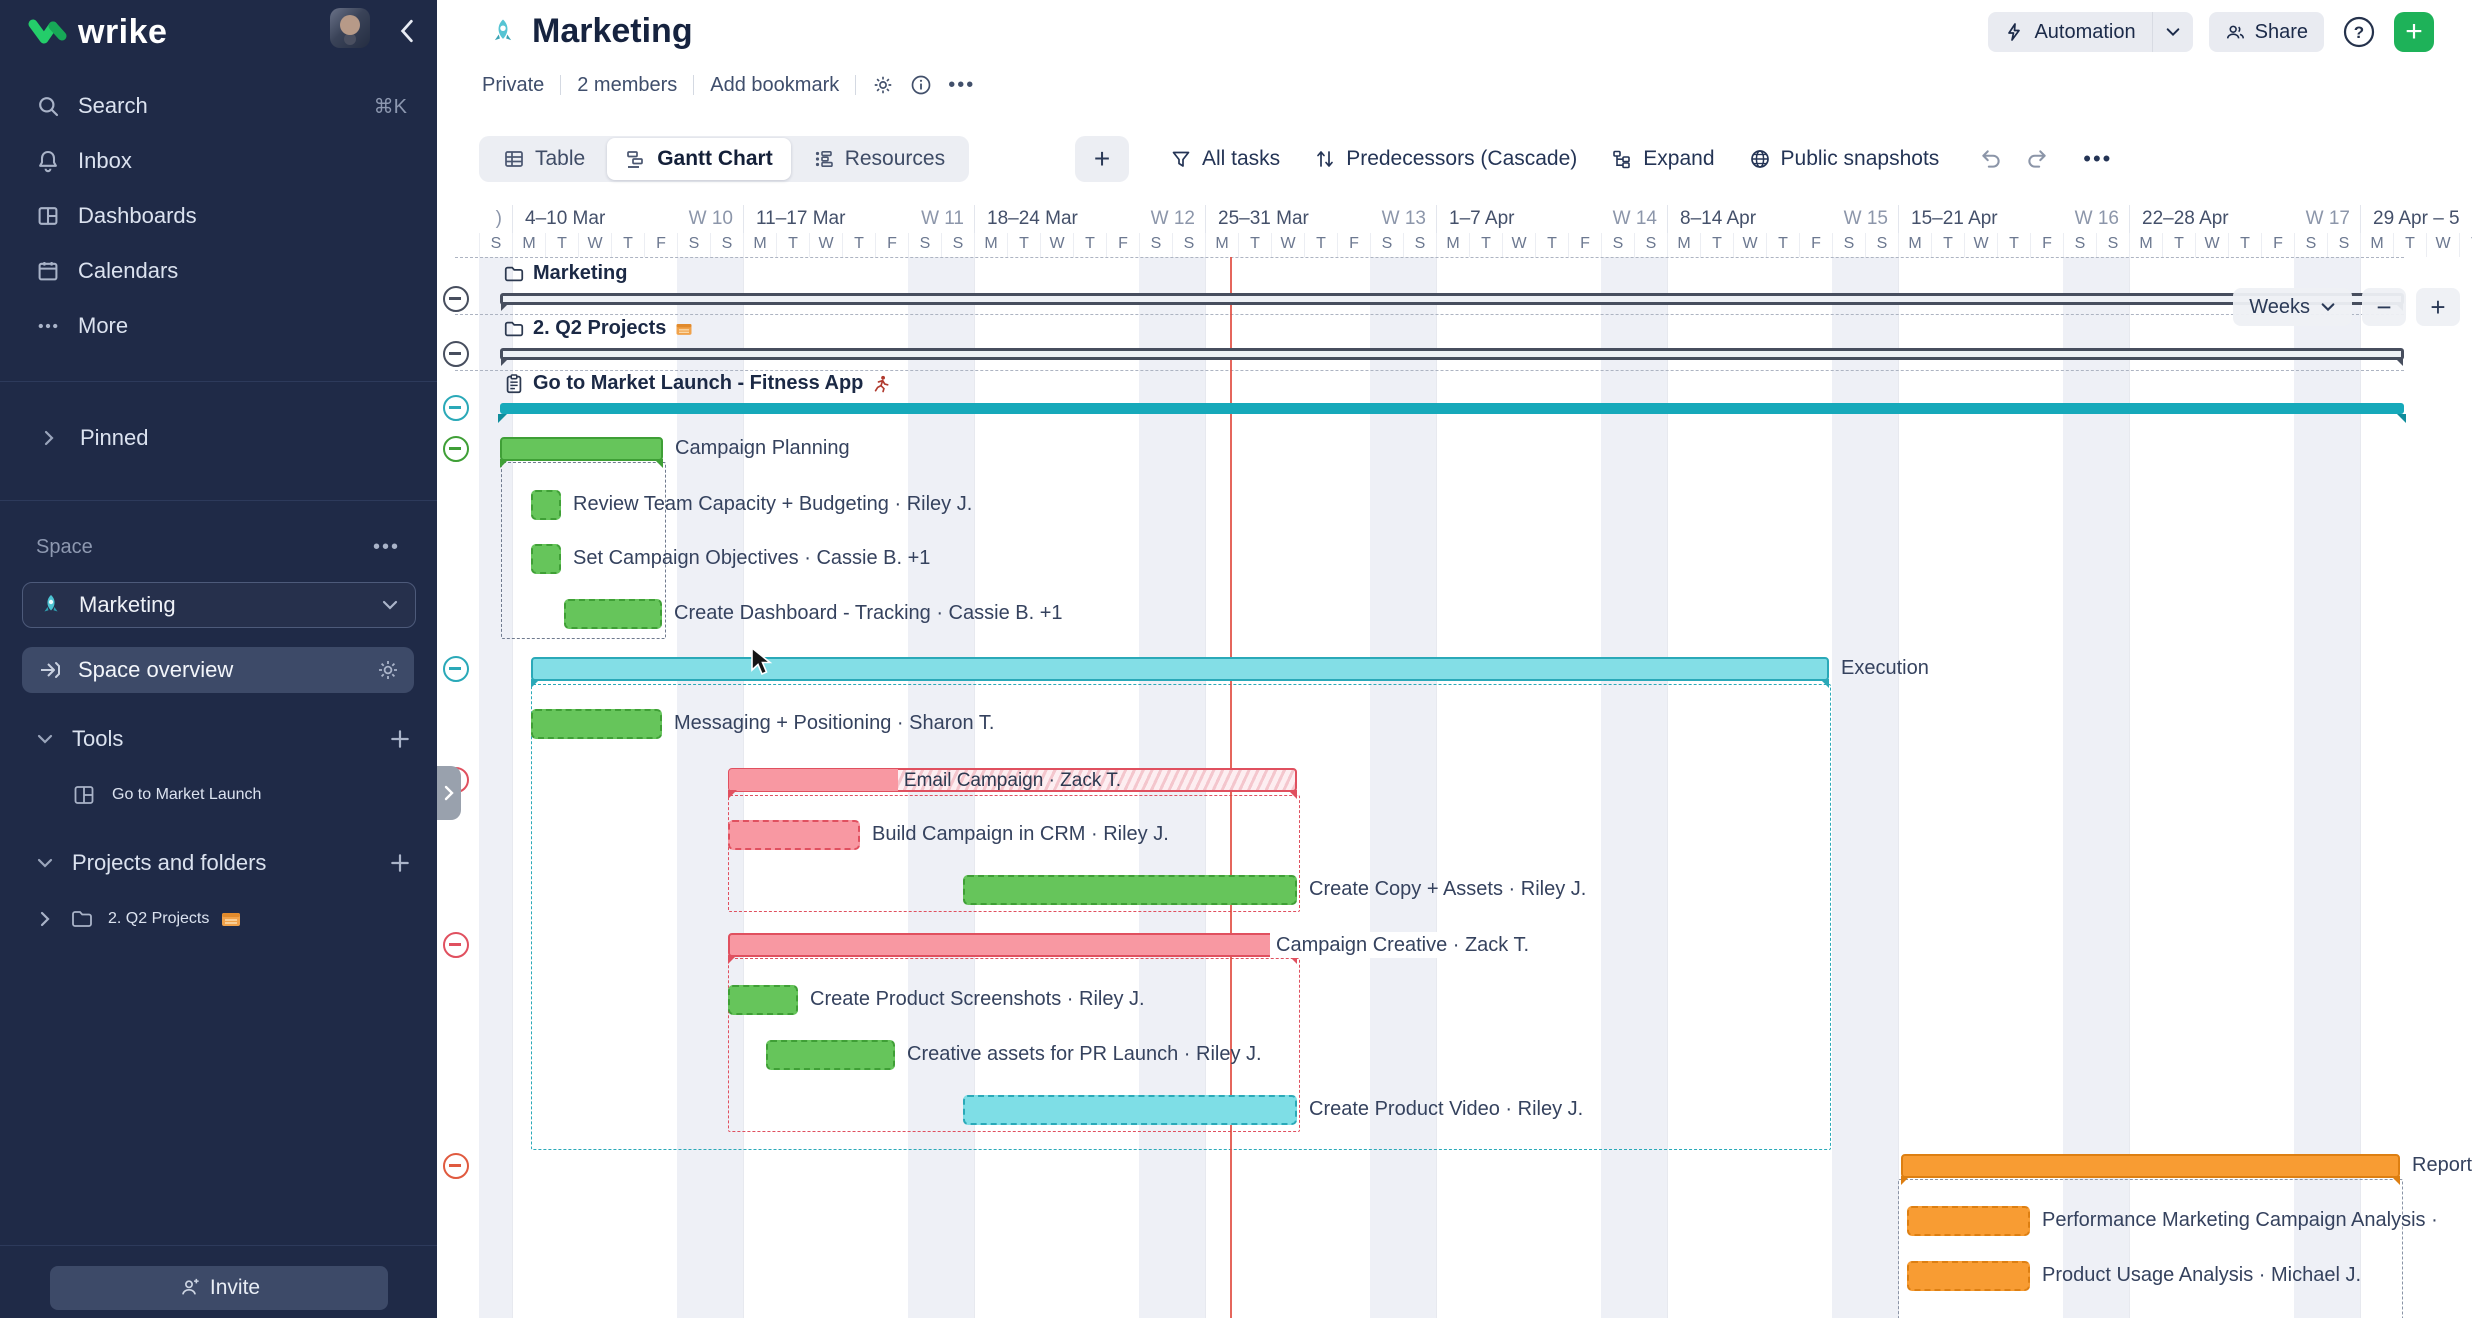 This screenshot has width=2472, height=1318. I want to click on wrike-logo: wrike, so click(97, 32).